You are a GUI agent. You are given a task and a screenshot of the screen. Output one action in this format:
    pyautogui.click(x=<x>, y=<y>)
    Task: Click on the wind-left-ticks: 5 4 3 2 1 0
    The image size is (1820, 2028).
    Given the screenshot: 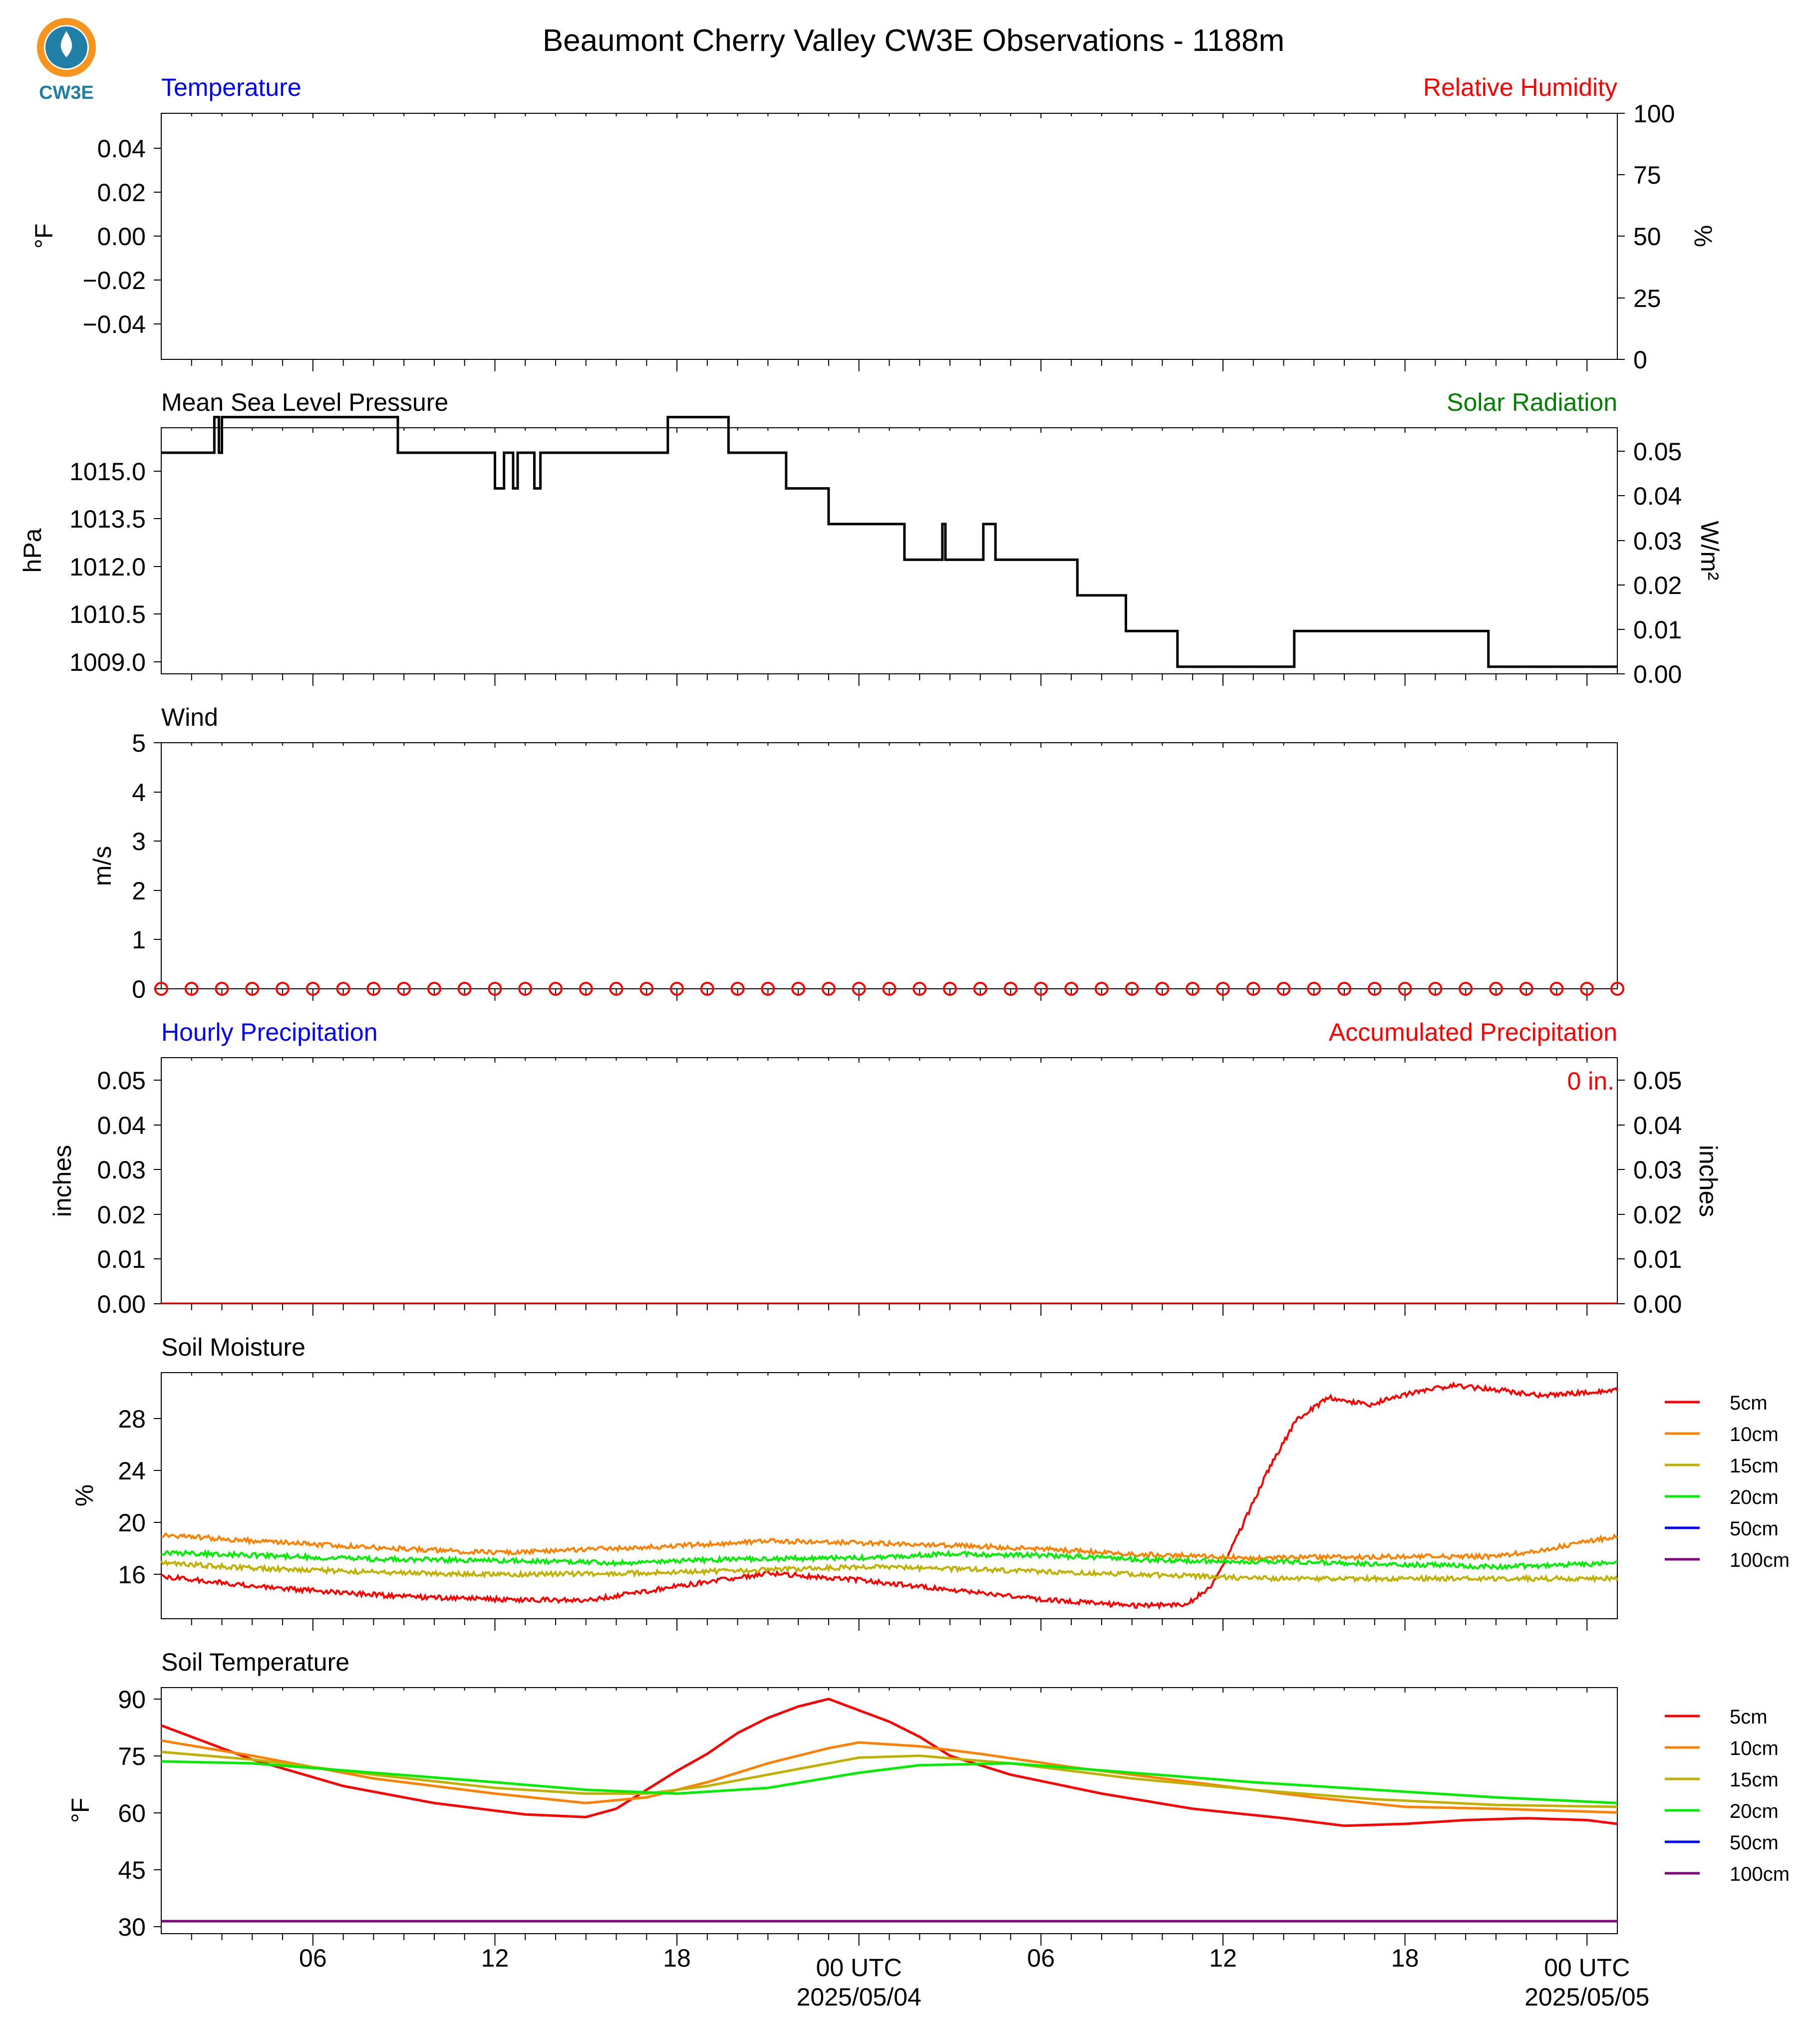 What is the action you would take?
    pyautogui.click(x=146, y=866)
    